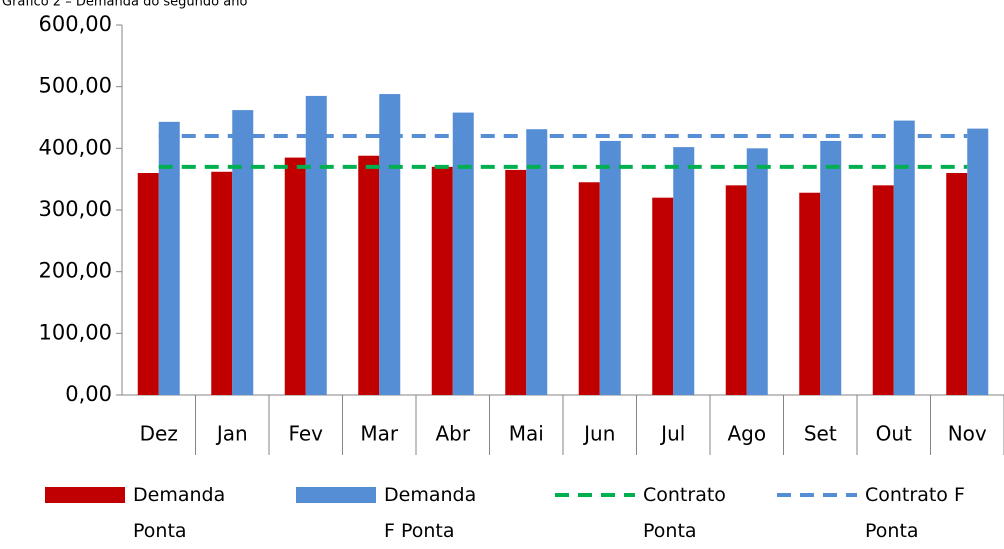  Describe the element at coordinates (967, 434) in the screenshot. I see `x-tick-label: Nov` at that location.